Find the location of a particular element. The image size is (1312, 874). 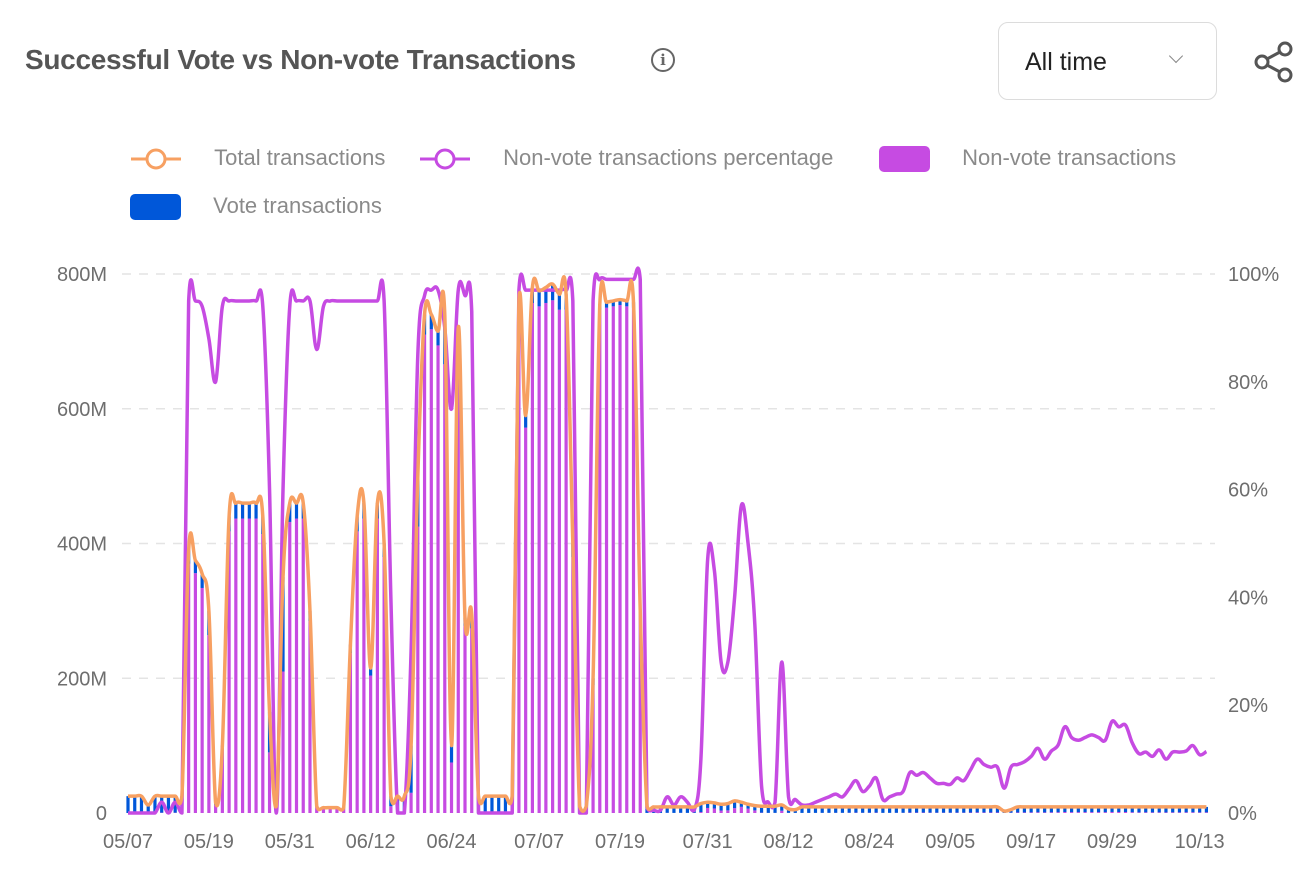

legend-total-transactions: Total transactions is located at coordinates (257, 158).